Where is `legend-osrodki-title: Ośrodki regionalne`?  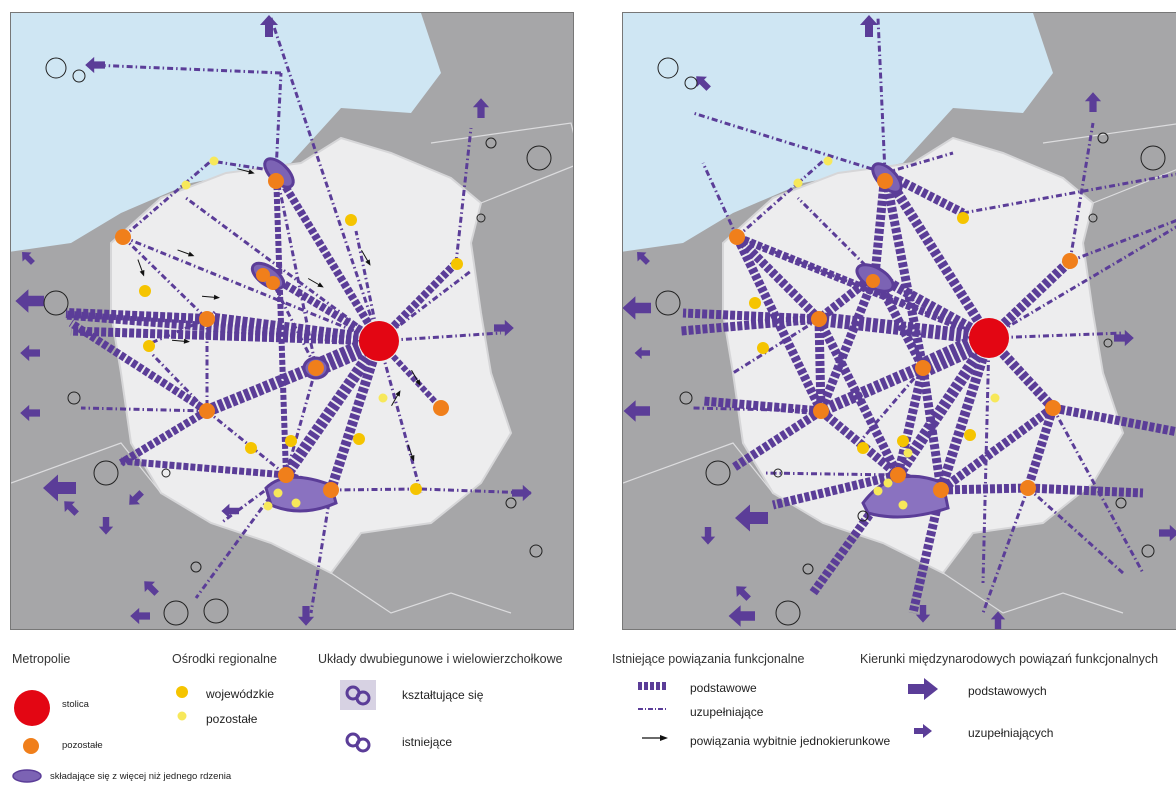 legend-osrodki-title: Ośrodki regionalne is located at coordinates (224, 659).